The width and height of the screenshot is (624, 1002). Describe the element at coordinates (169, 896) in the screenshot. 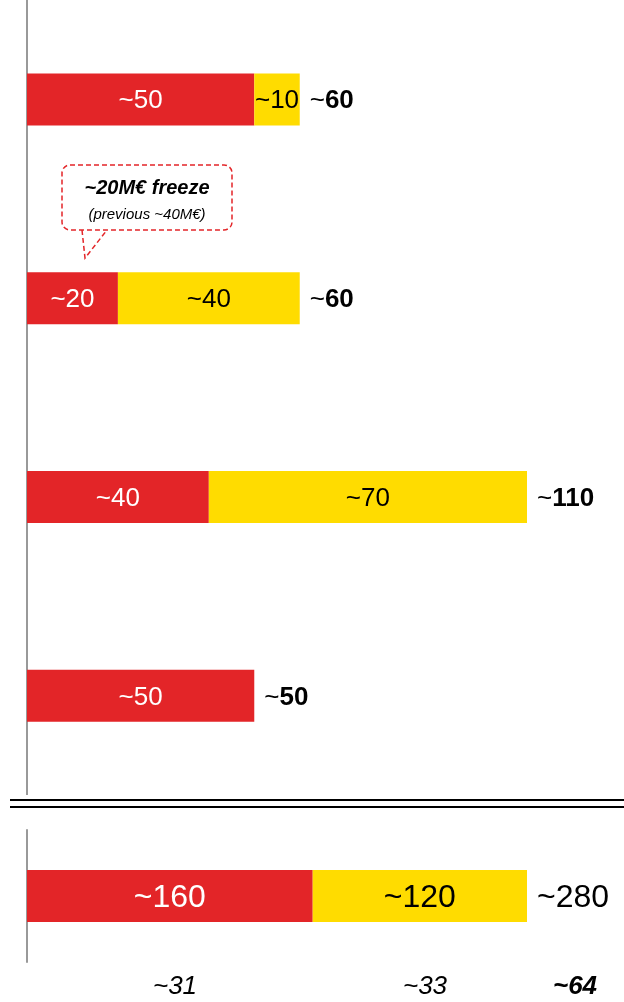

I see `data-label: ~160` at that location.